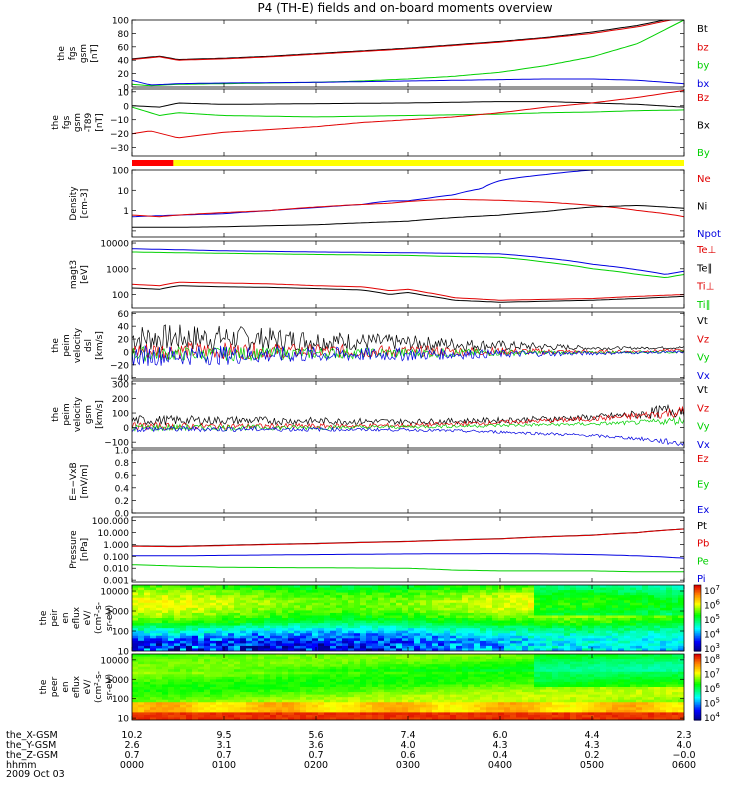 This screenshot has height=800, width=750. What do you see at coordinates (85, 204) in the screenshot?
I see `y-axis-label: [cm-3]` at bounding box center [85, 204].